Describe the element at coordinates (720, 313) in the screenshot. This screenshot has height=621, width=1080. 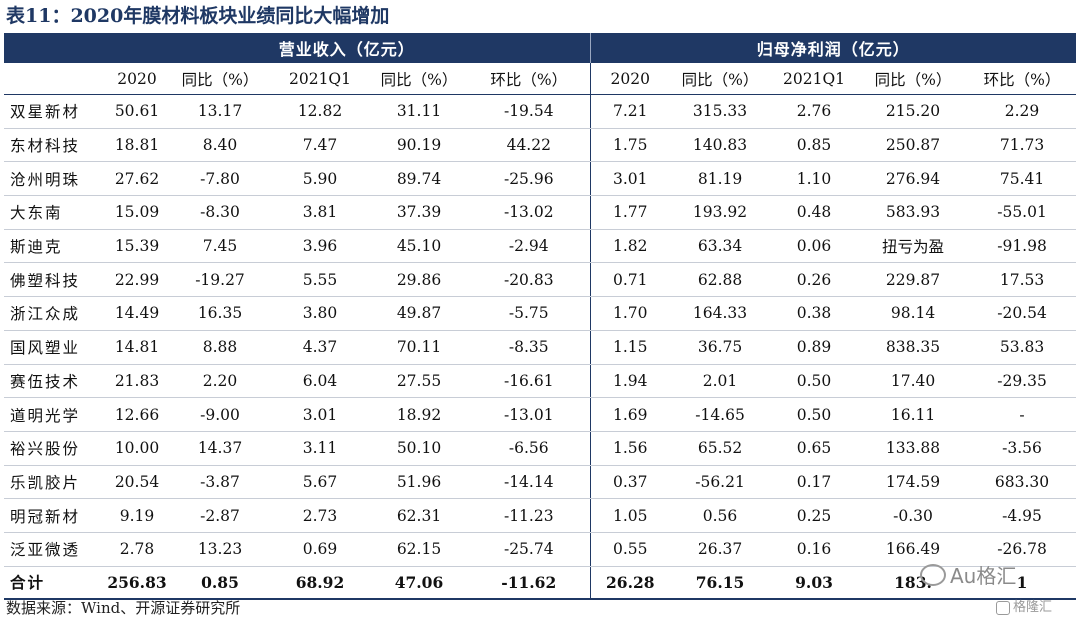
I see `table-cell: 164.33` at that location.